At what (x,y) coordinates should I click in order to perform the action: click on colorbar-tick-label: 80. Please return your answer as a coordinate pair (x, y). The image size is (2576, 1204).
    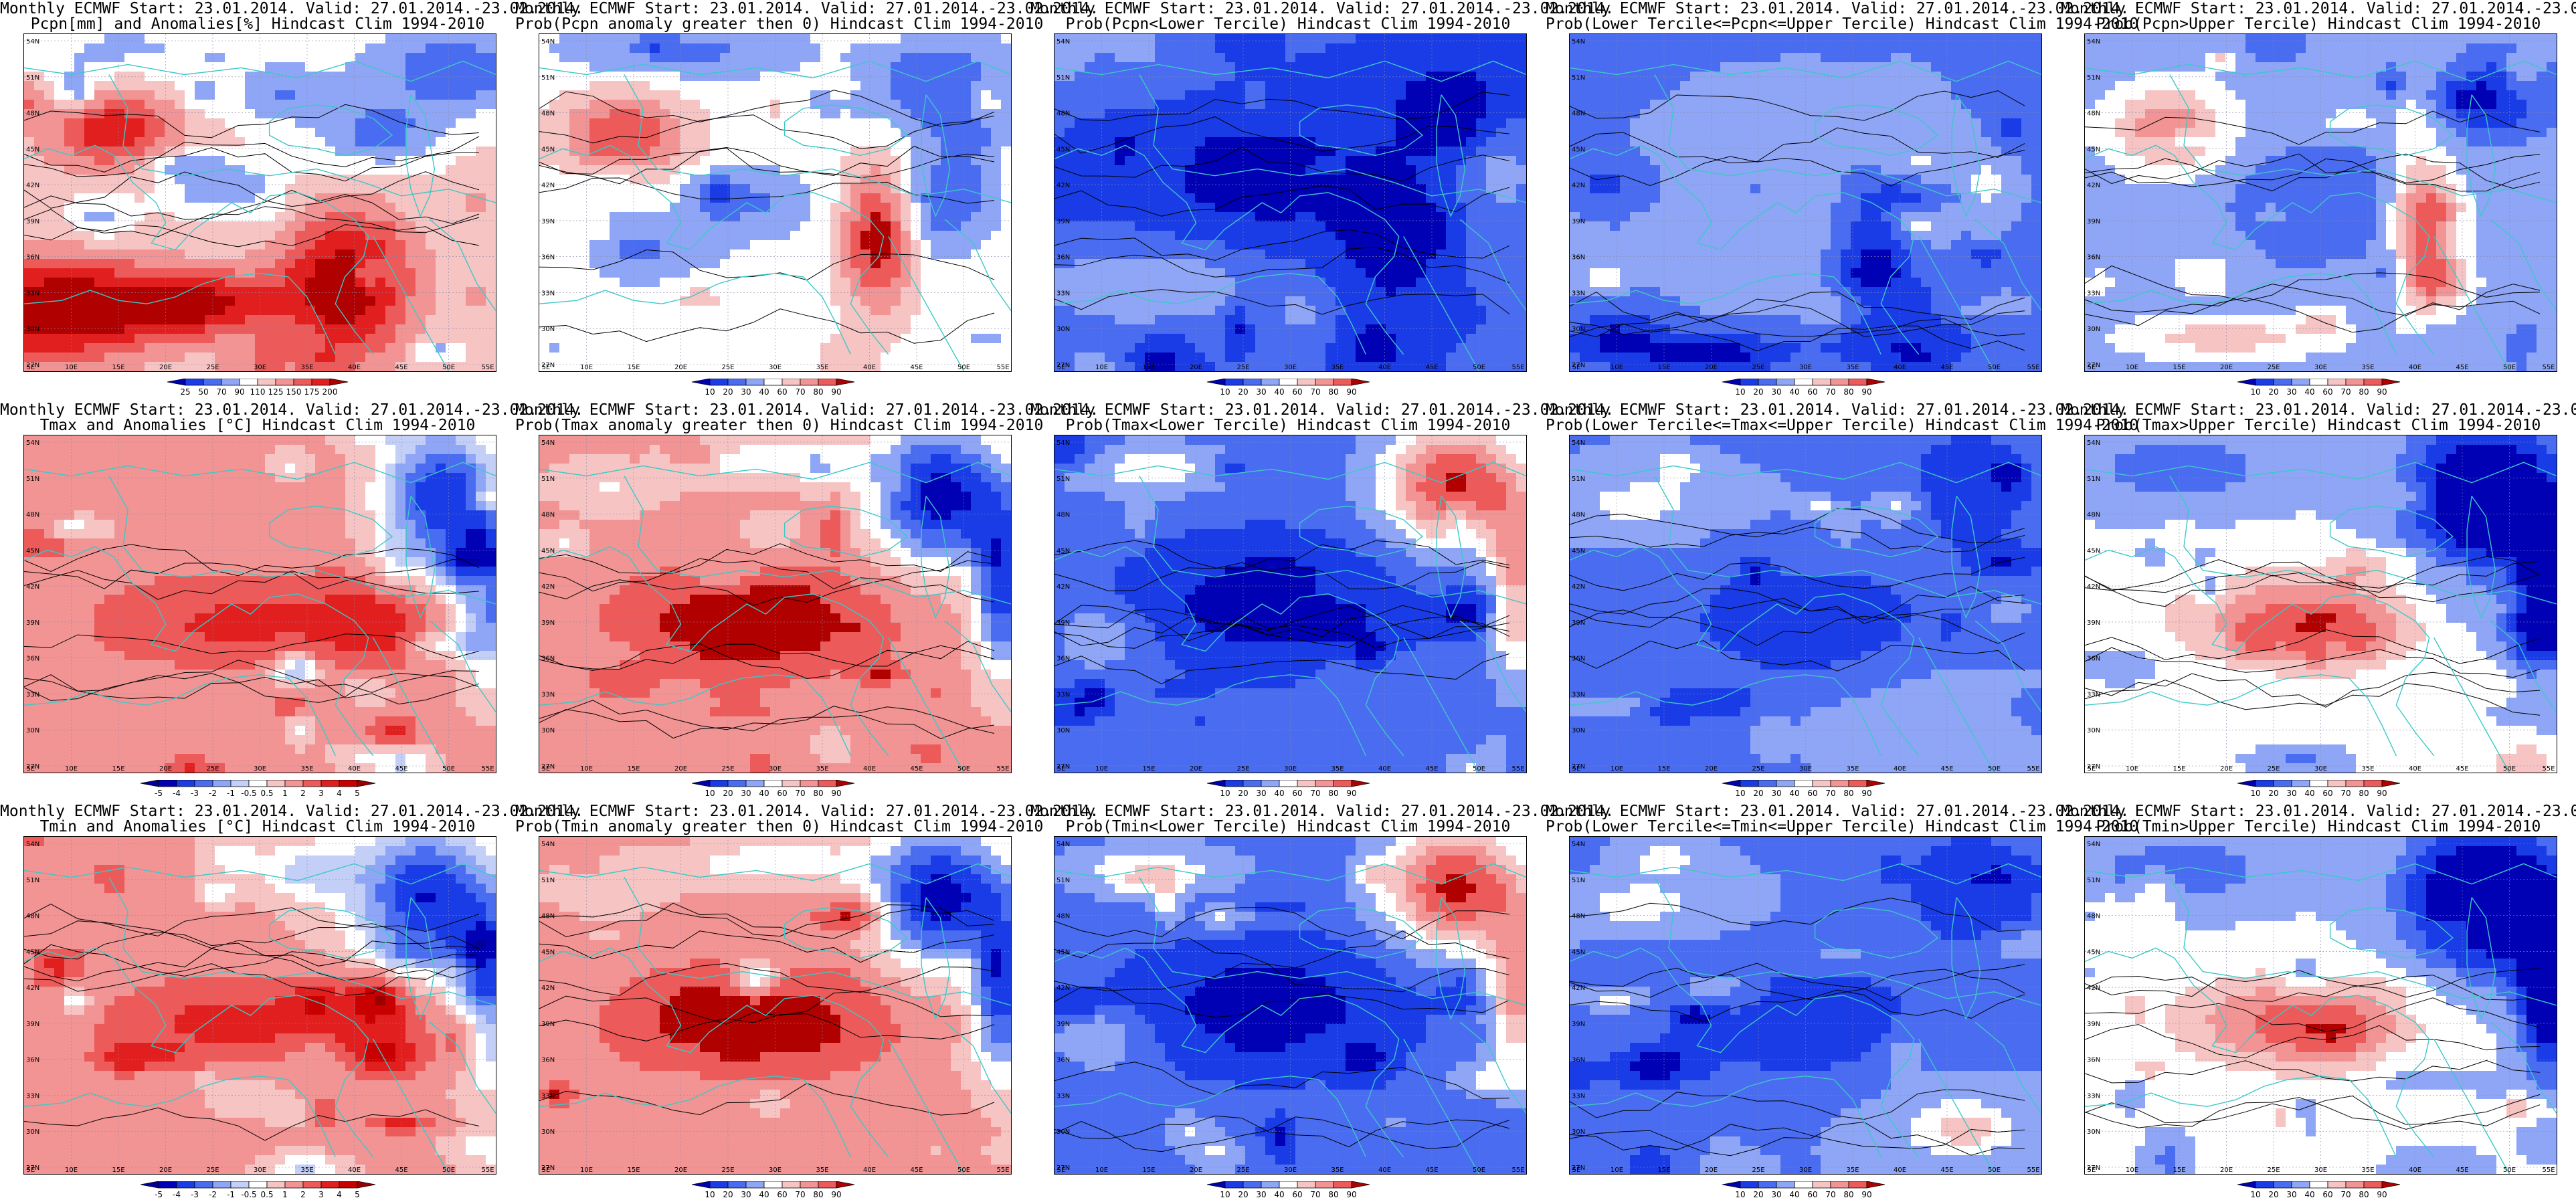
    Looking at the image, I should click on (1848, 793).